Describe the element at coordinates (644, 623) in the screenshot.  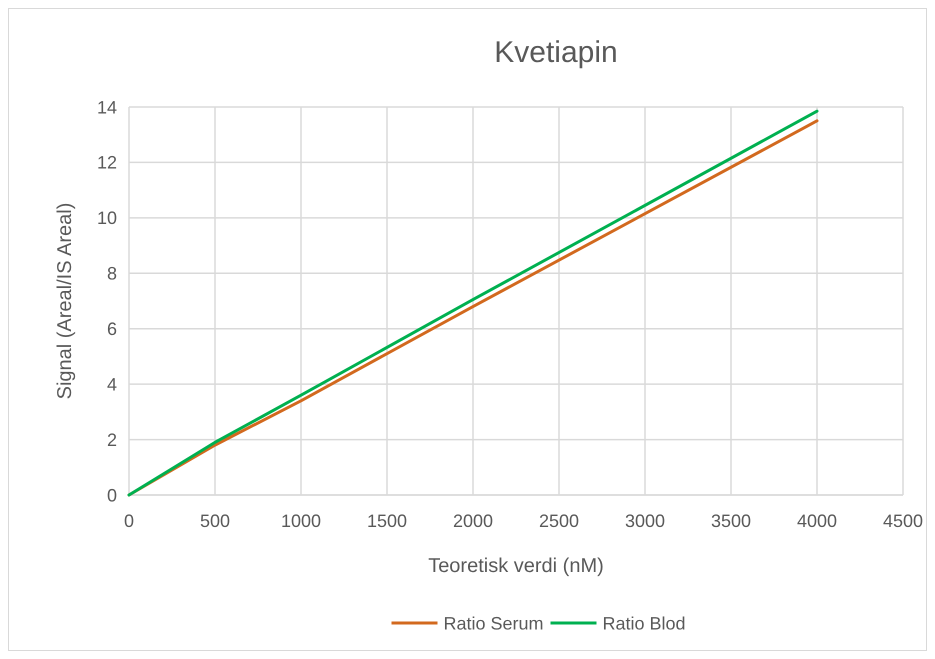
I see `legend-label: Ratio Blod` at that location.